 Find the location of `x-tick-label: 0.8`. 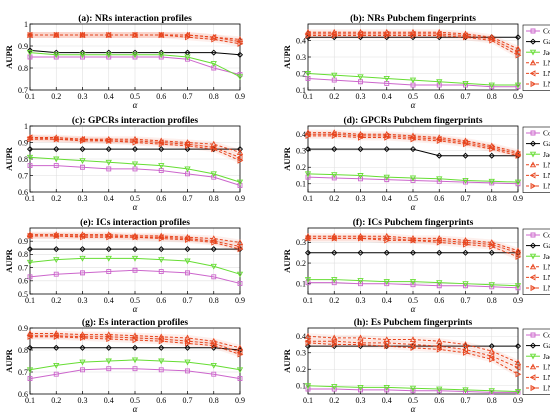

x-tick-label: 0.8 is located at coordinates (214, 400).